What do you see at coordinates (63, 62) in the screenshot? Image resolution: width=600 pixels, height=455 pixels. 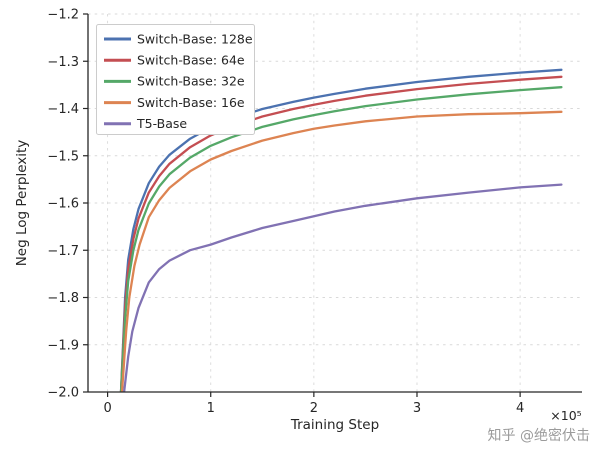 I see `y-tick-label: −1.3` at bounding box center [63, 62].